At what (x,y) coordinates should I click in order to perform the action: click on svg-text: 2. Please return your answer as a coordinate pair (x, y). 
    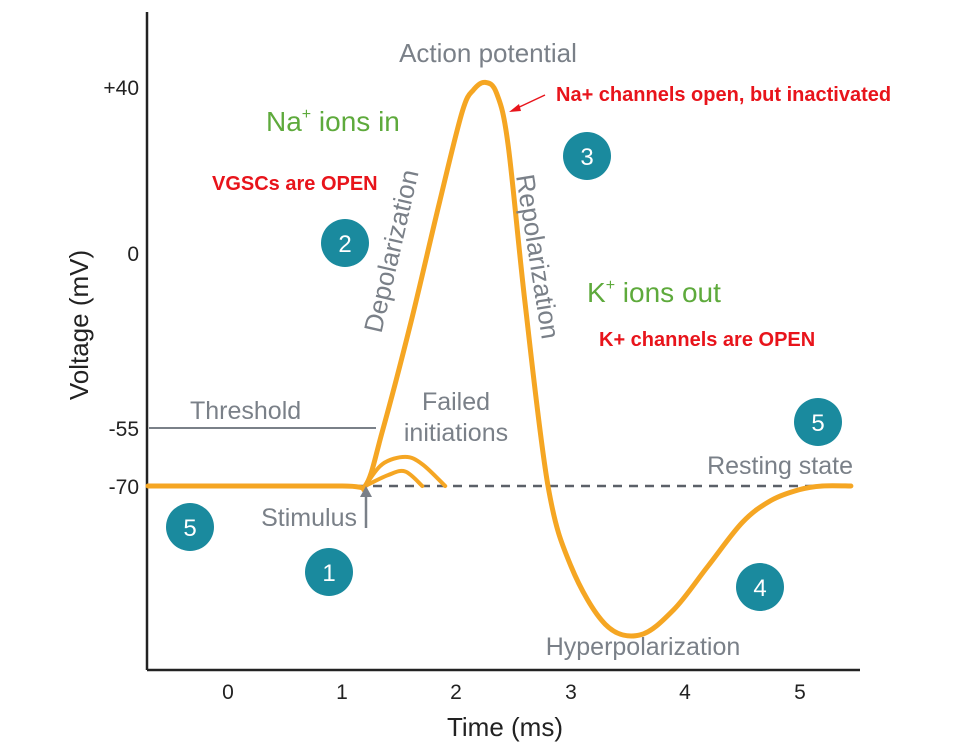
    Looking at the image, I should click on (344, 244).